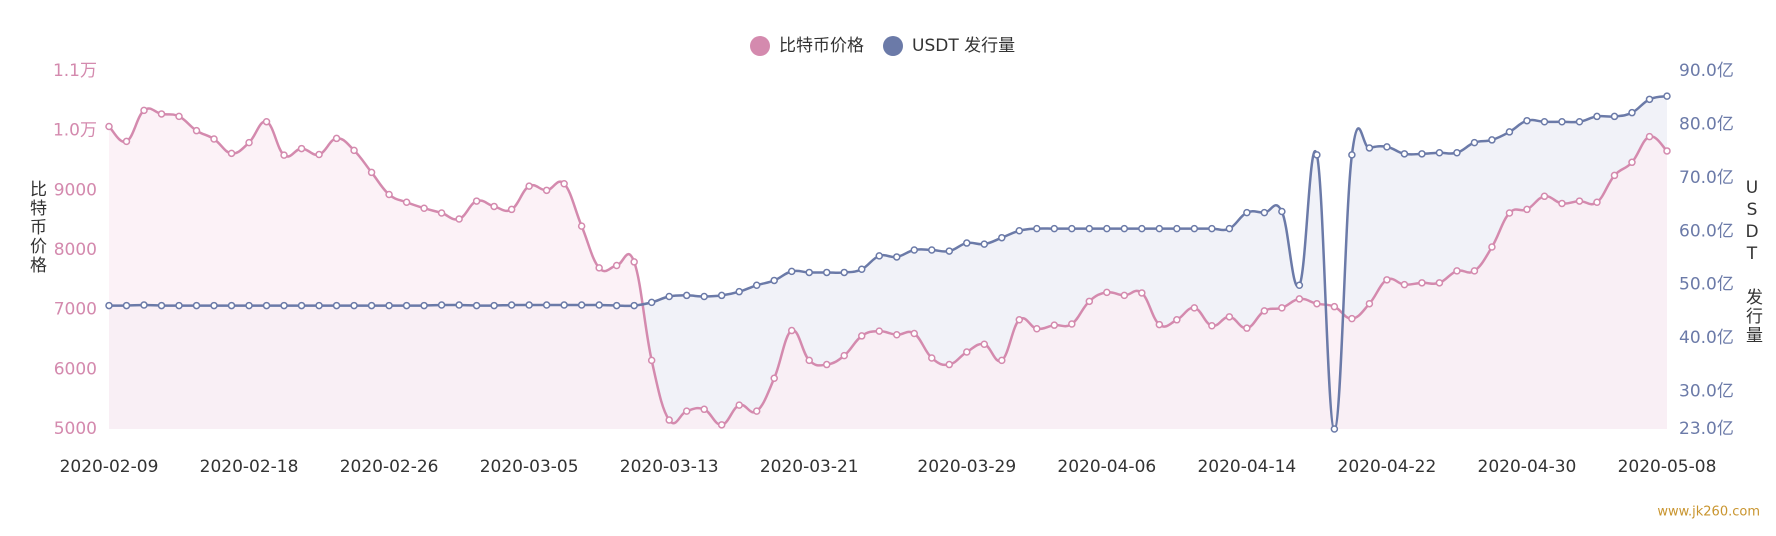  Describe the element at coordinates (1708, 512) in the screenshot. I see `watermark: www.jk260.com` at that location.